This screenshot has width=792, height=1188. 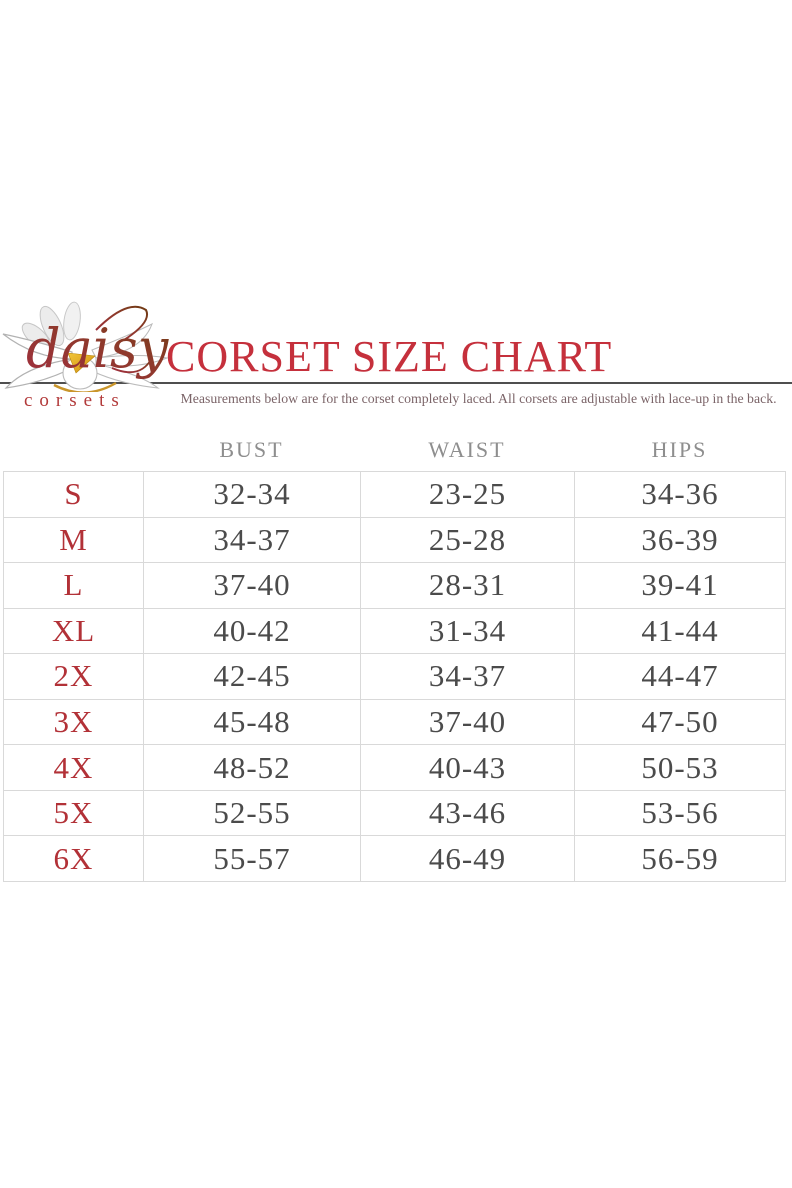 I want to click on bust-value: 34-37, so click(x=252, y=540).